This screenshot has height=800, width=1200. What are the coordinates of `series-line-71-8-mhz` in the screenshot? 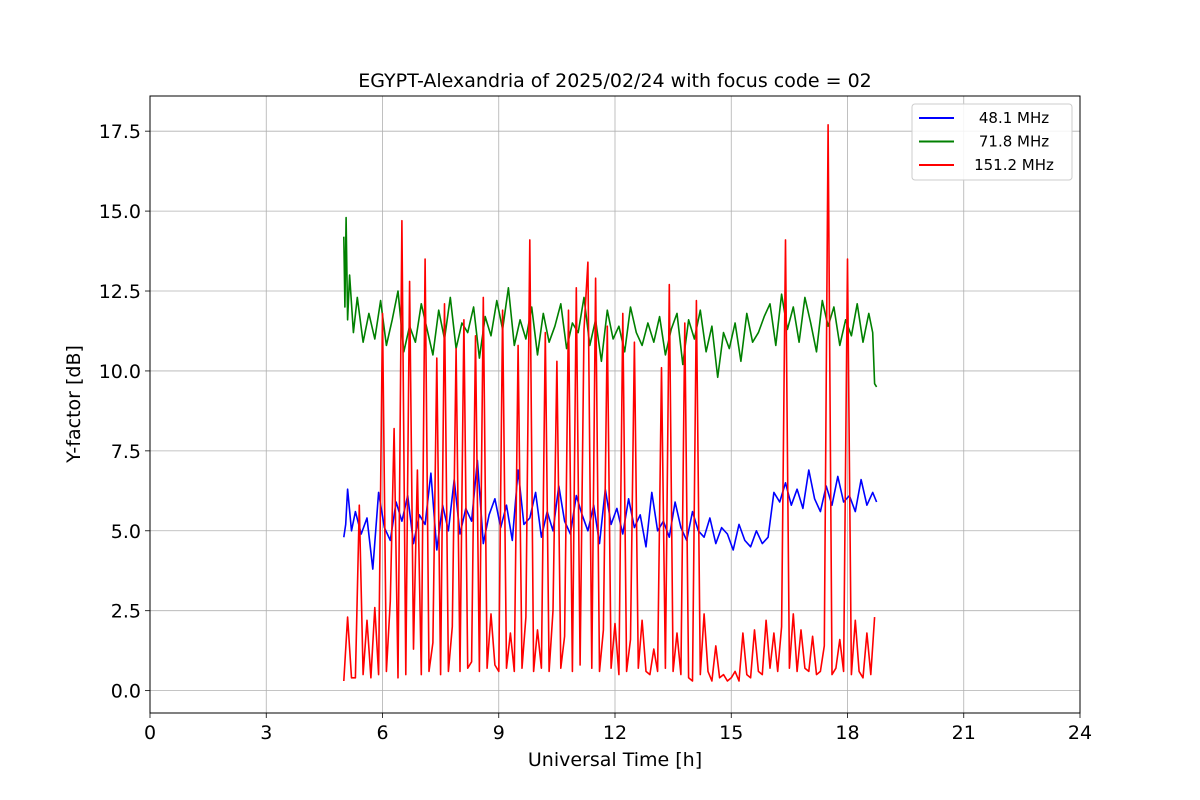 It's located at (610, 302).